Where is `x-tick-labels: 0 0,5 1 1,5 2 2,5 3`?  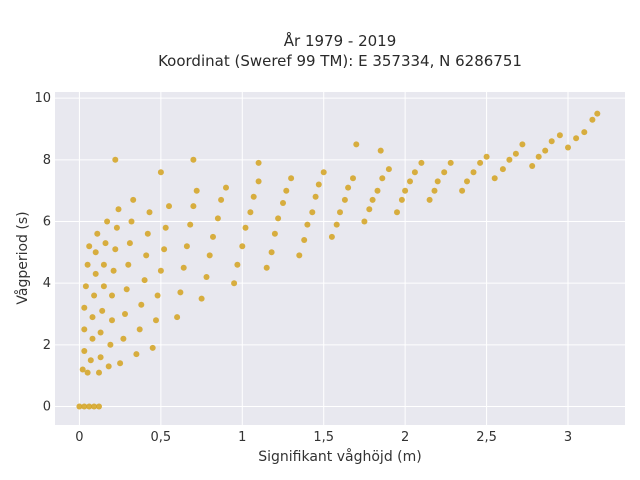
x-tick-labels: 0 0,5 1 1,5 2 2,5 3 is located at coordinates (323, 437).